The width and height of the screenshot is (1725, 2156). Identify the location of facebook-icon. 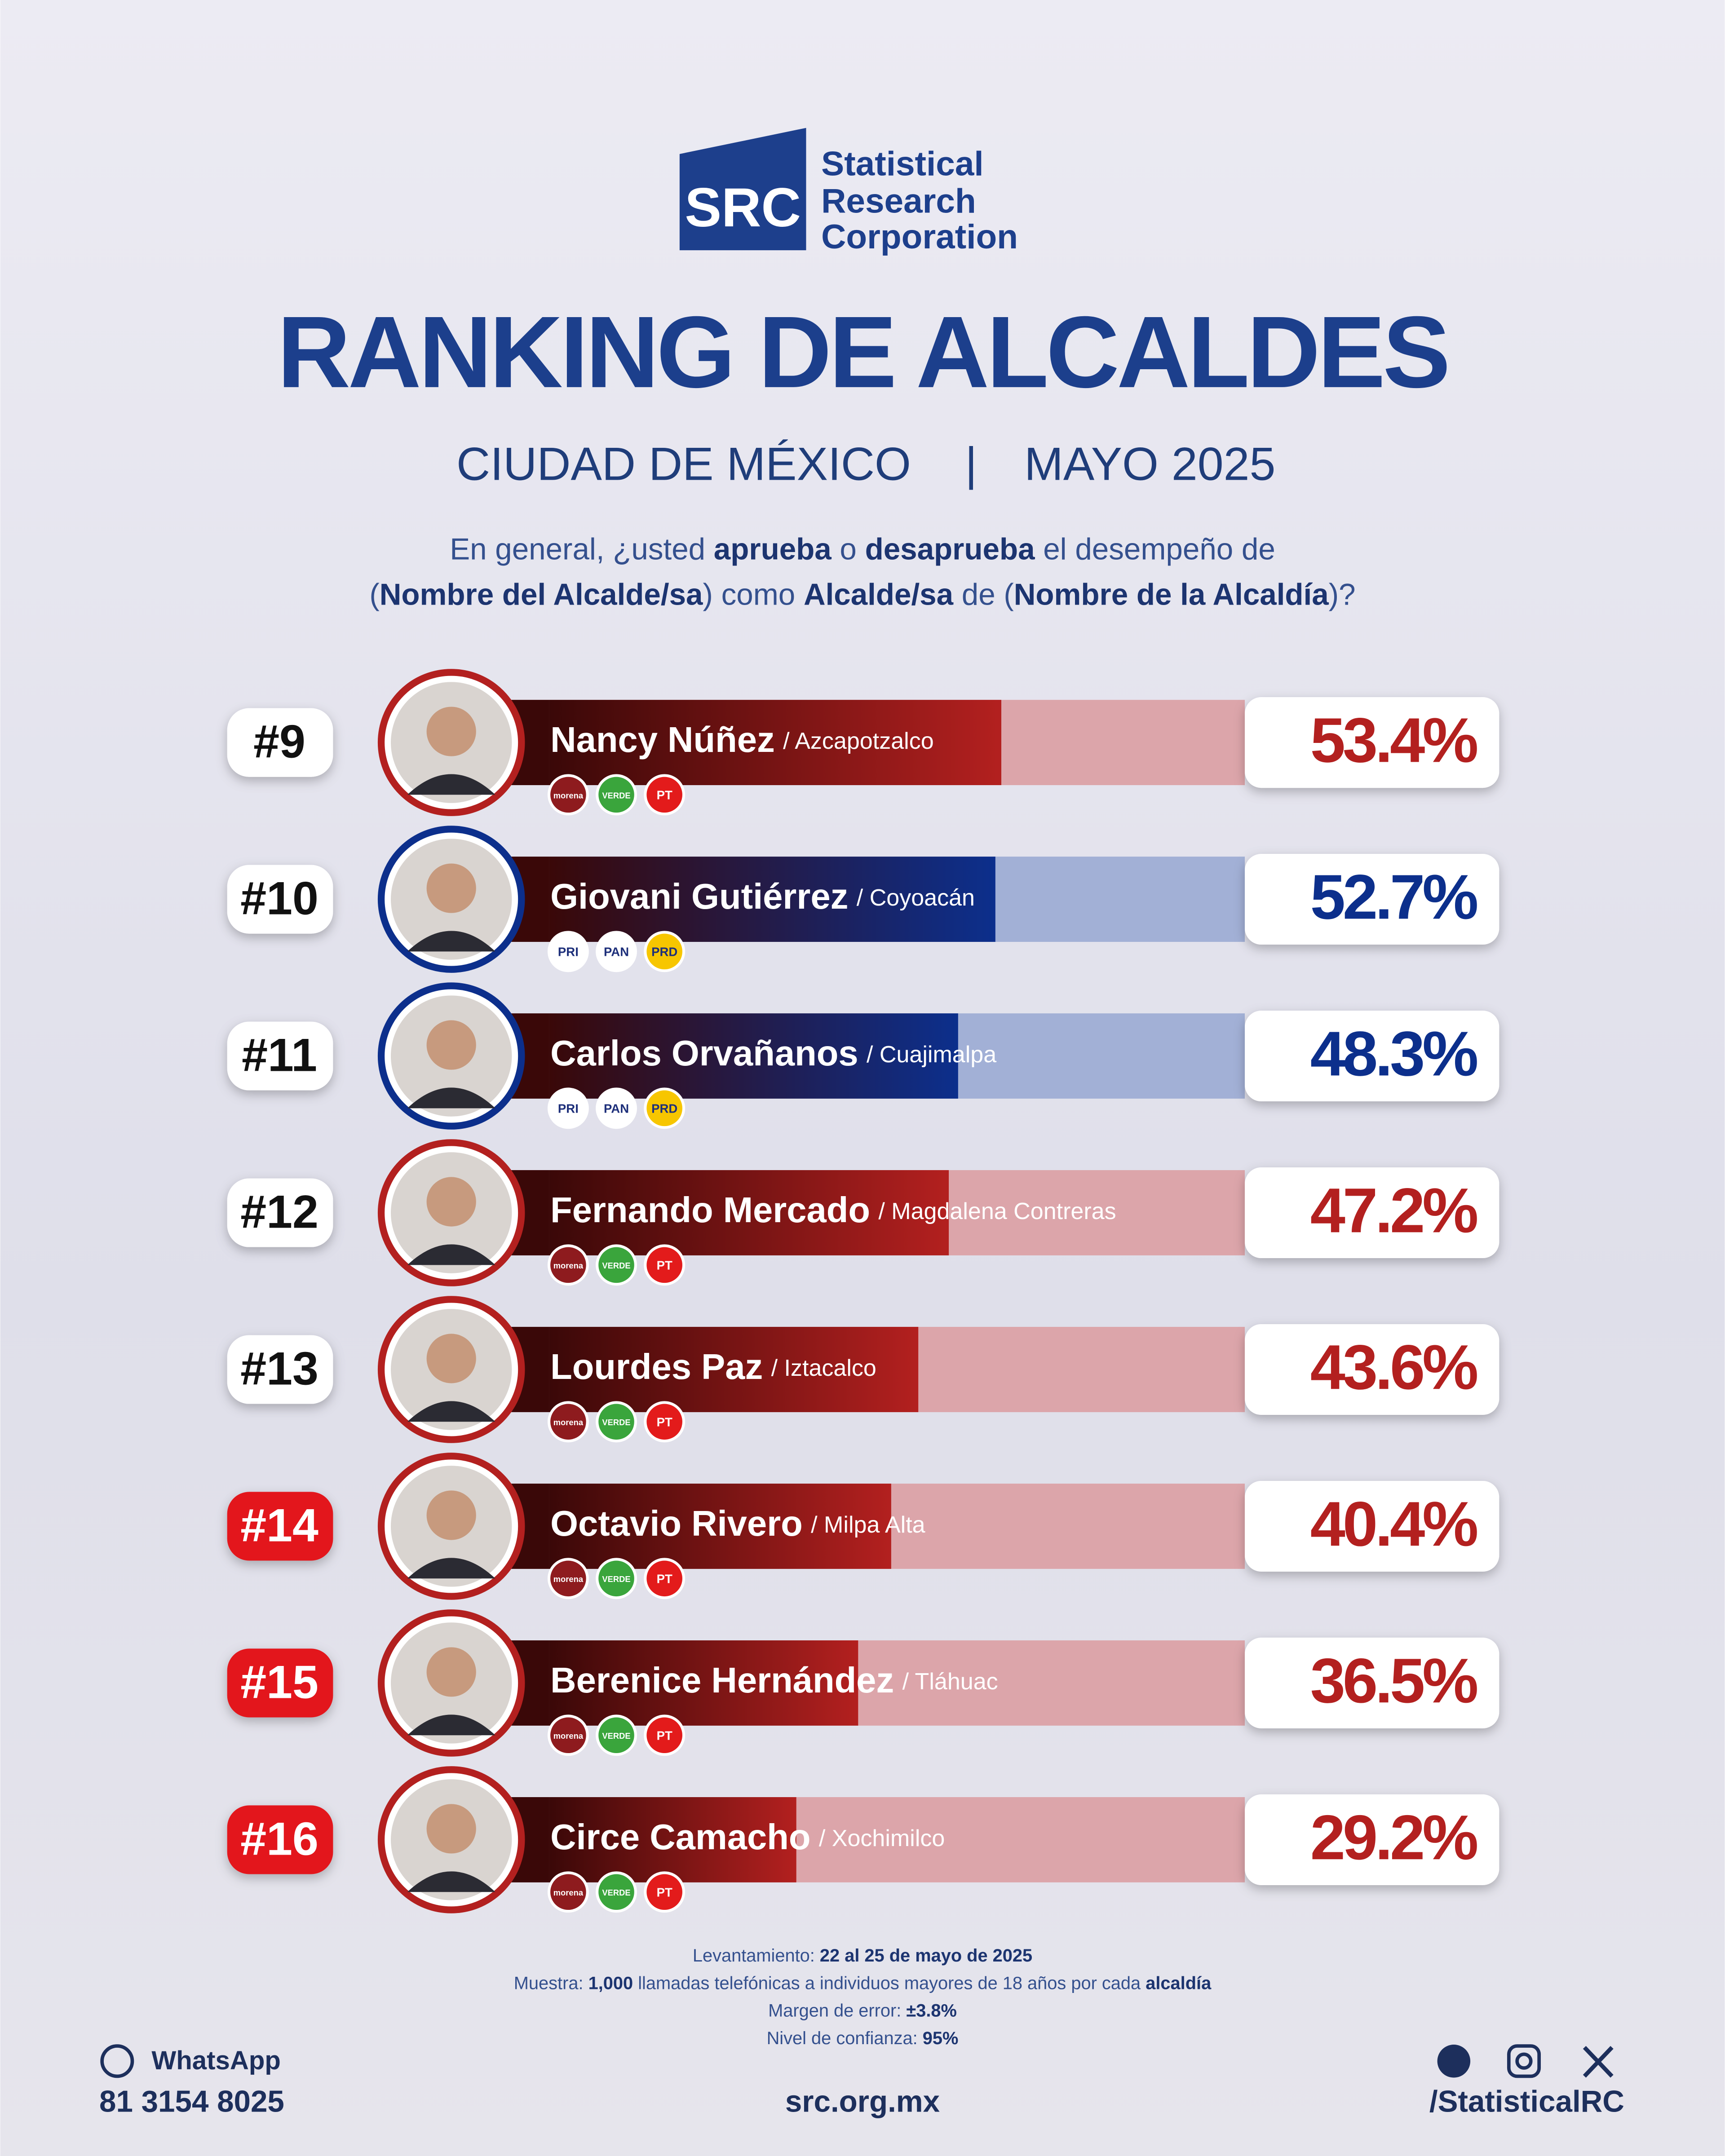
(1454, 2061).